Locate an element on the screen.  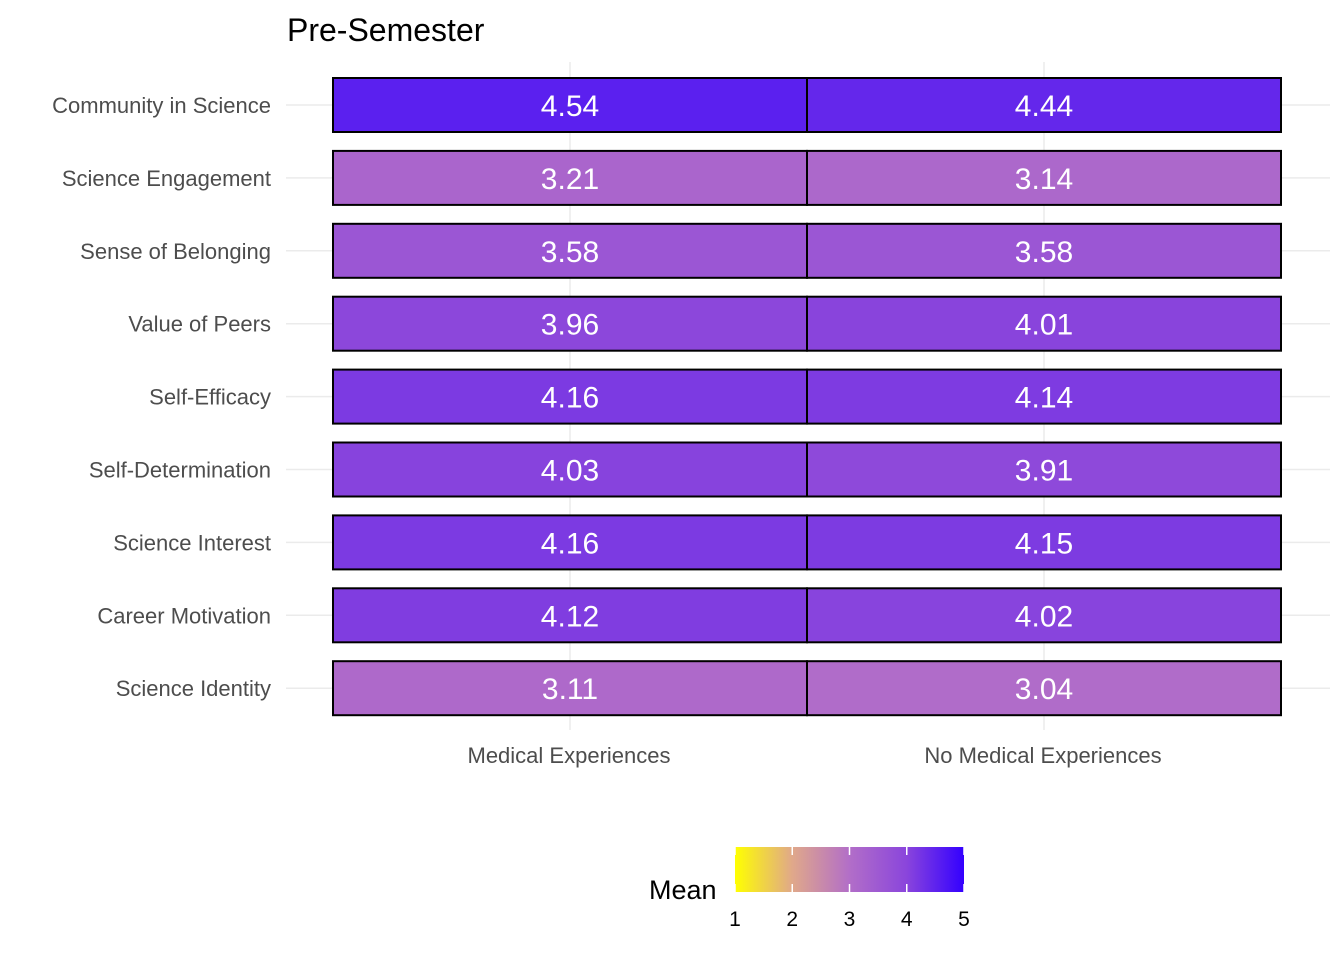
cell-value-label: 3.14 is located at coordinates (1044, 179).